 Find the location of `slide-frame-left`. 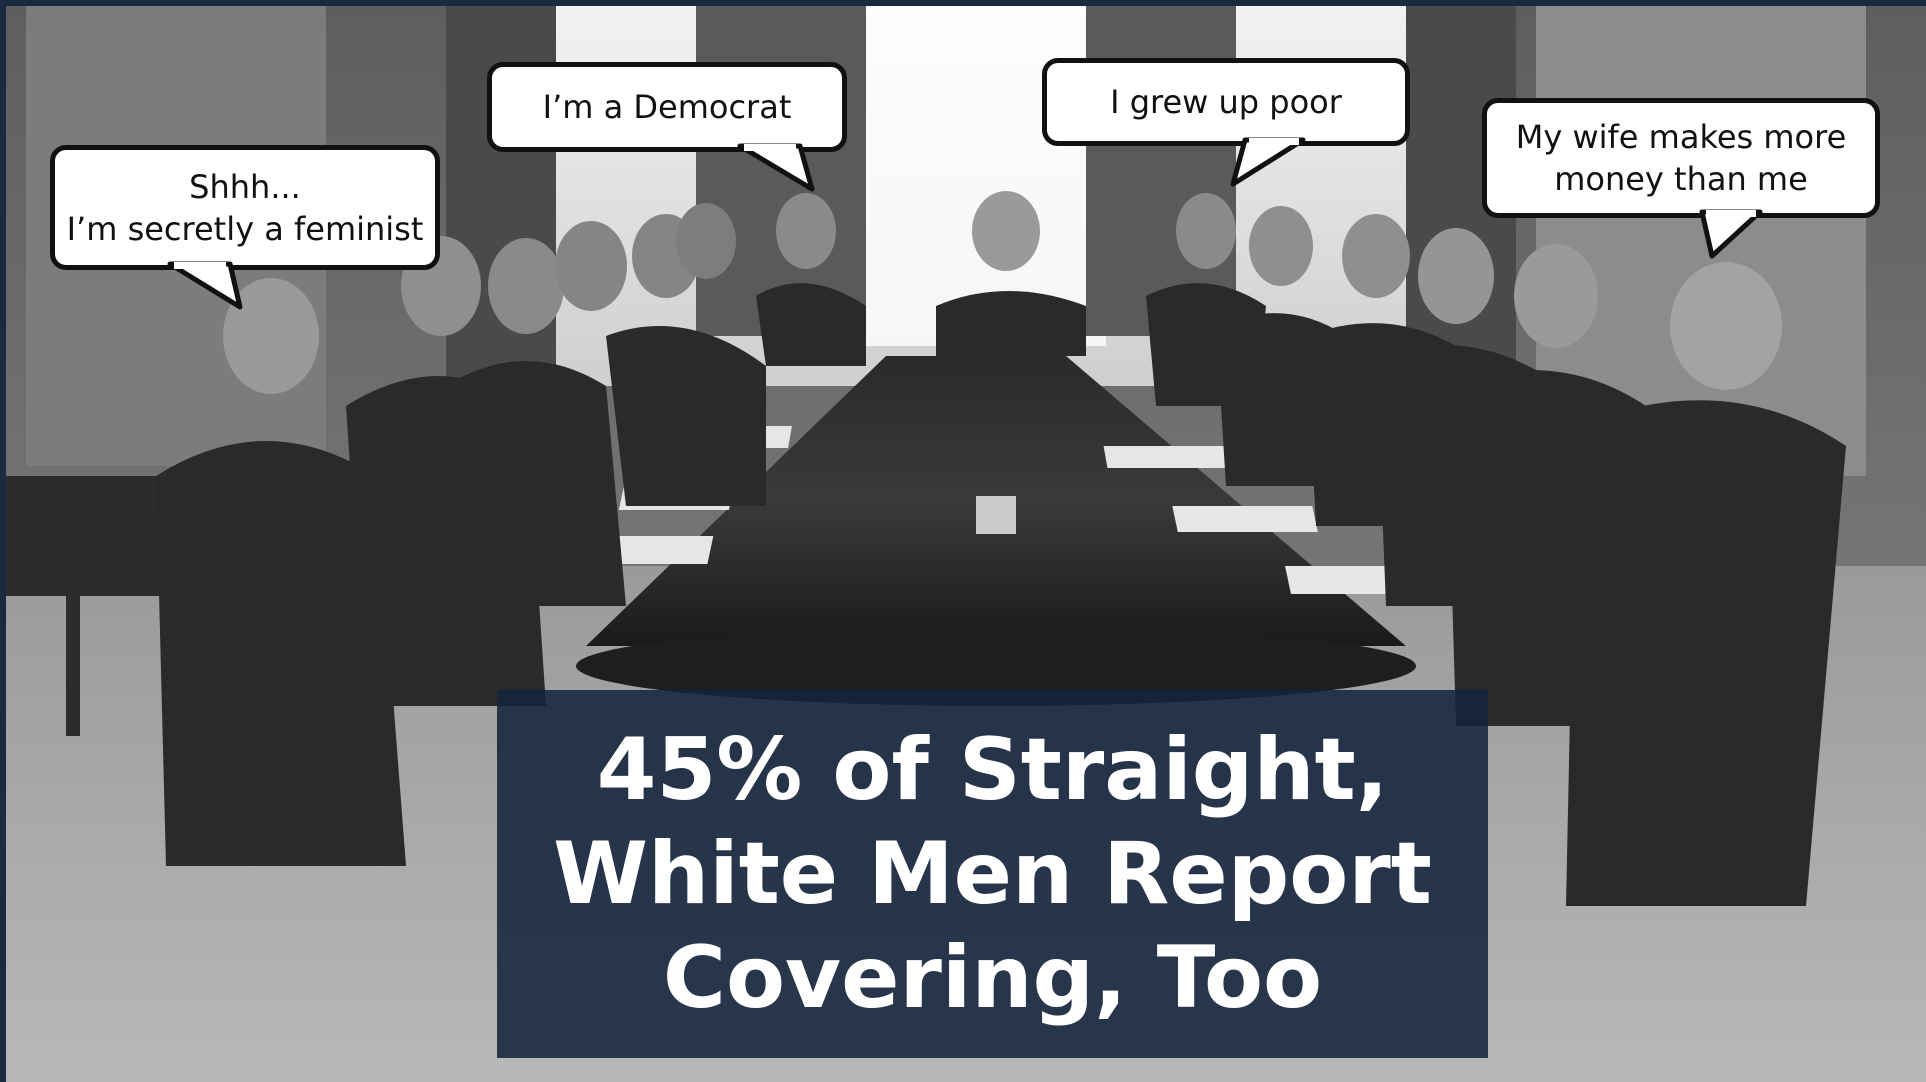

slide-frame-left is located at coordinates (3, 541).